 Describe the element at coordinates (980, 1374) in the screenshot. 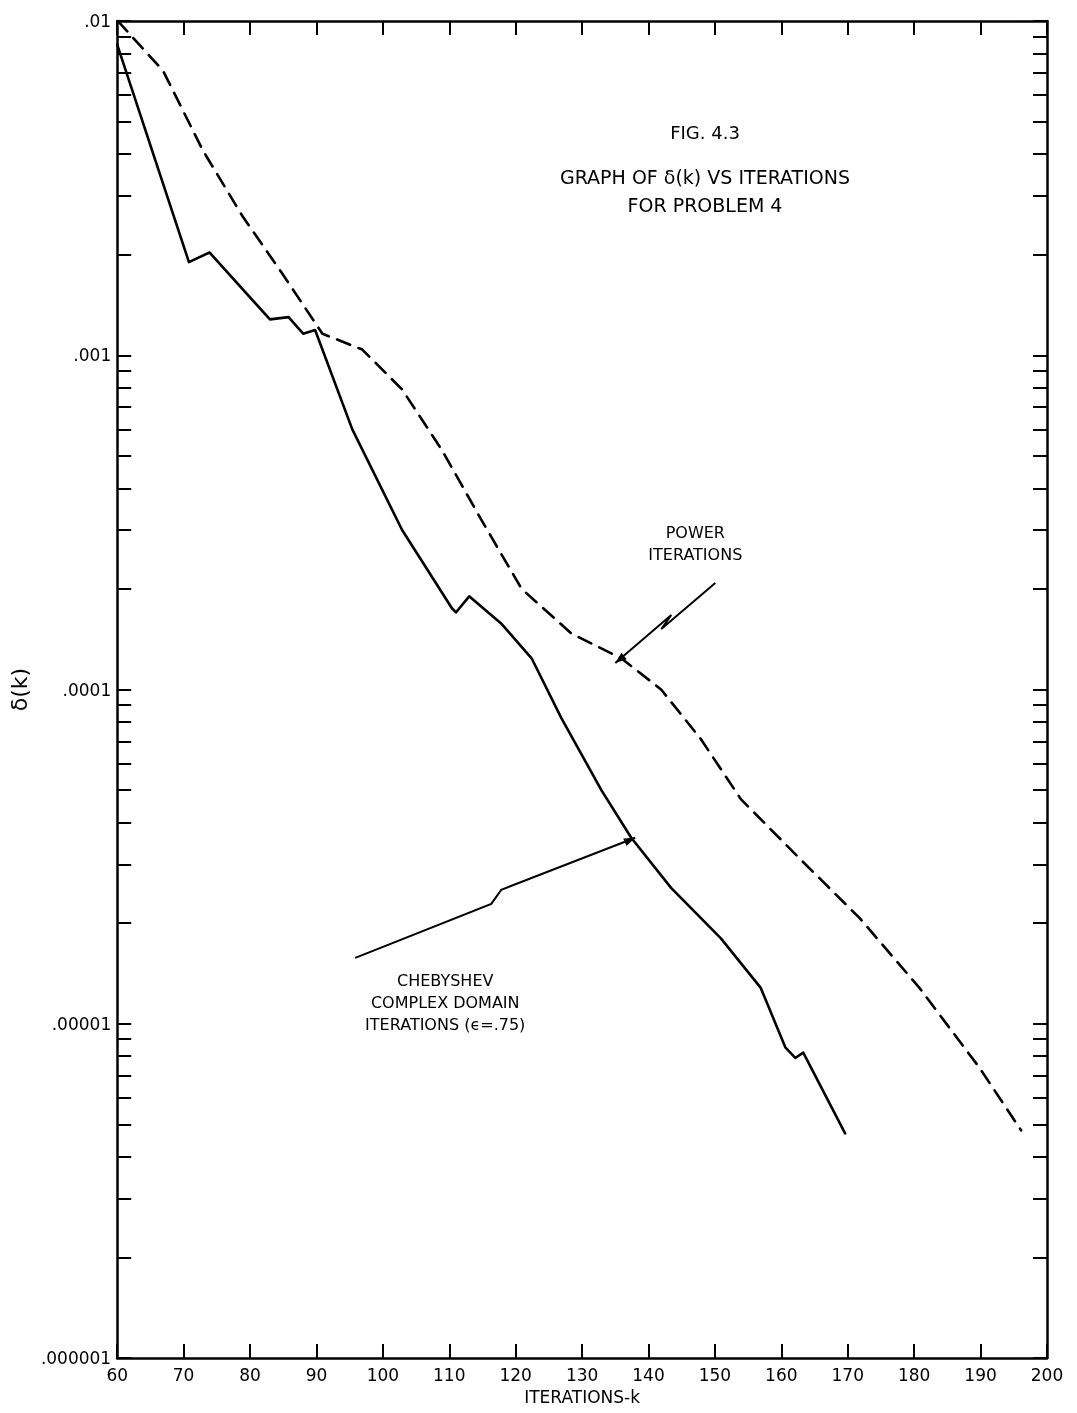

I see `x-tick-label: 190` at that location.